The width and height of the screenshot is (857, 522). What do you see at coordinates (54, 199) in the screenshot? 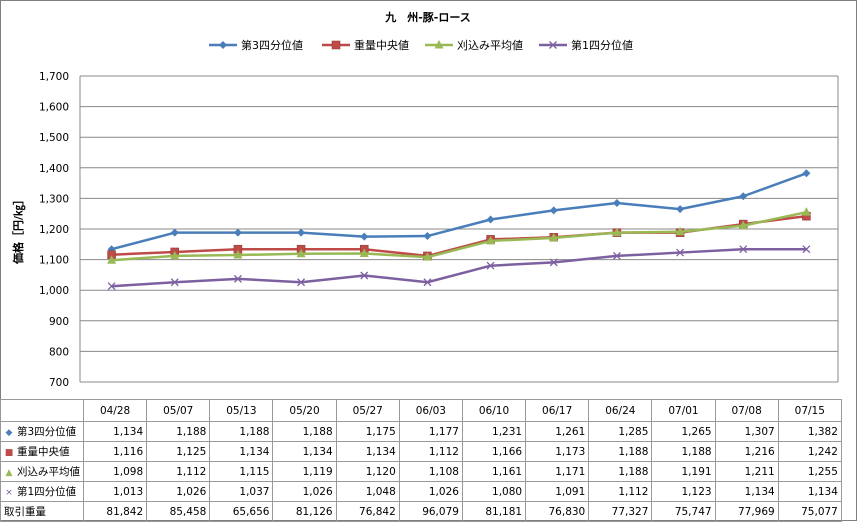
I see `y-tick-label: 1,300` at bounding box center [54, 199].